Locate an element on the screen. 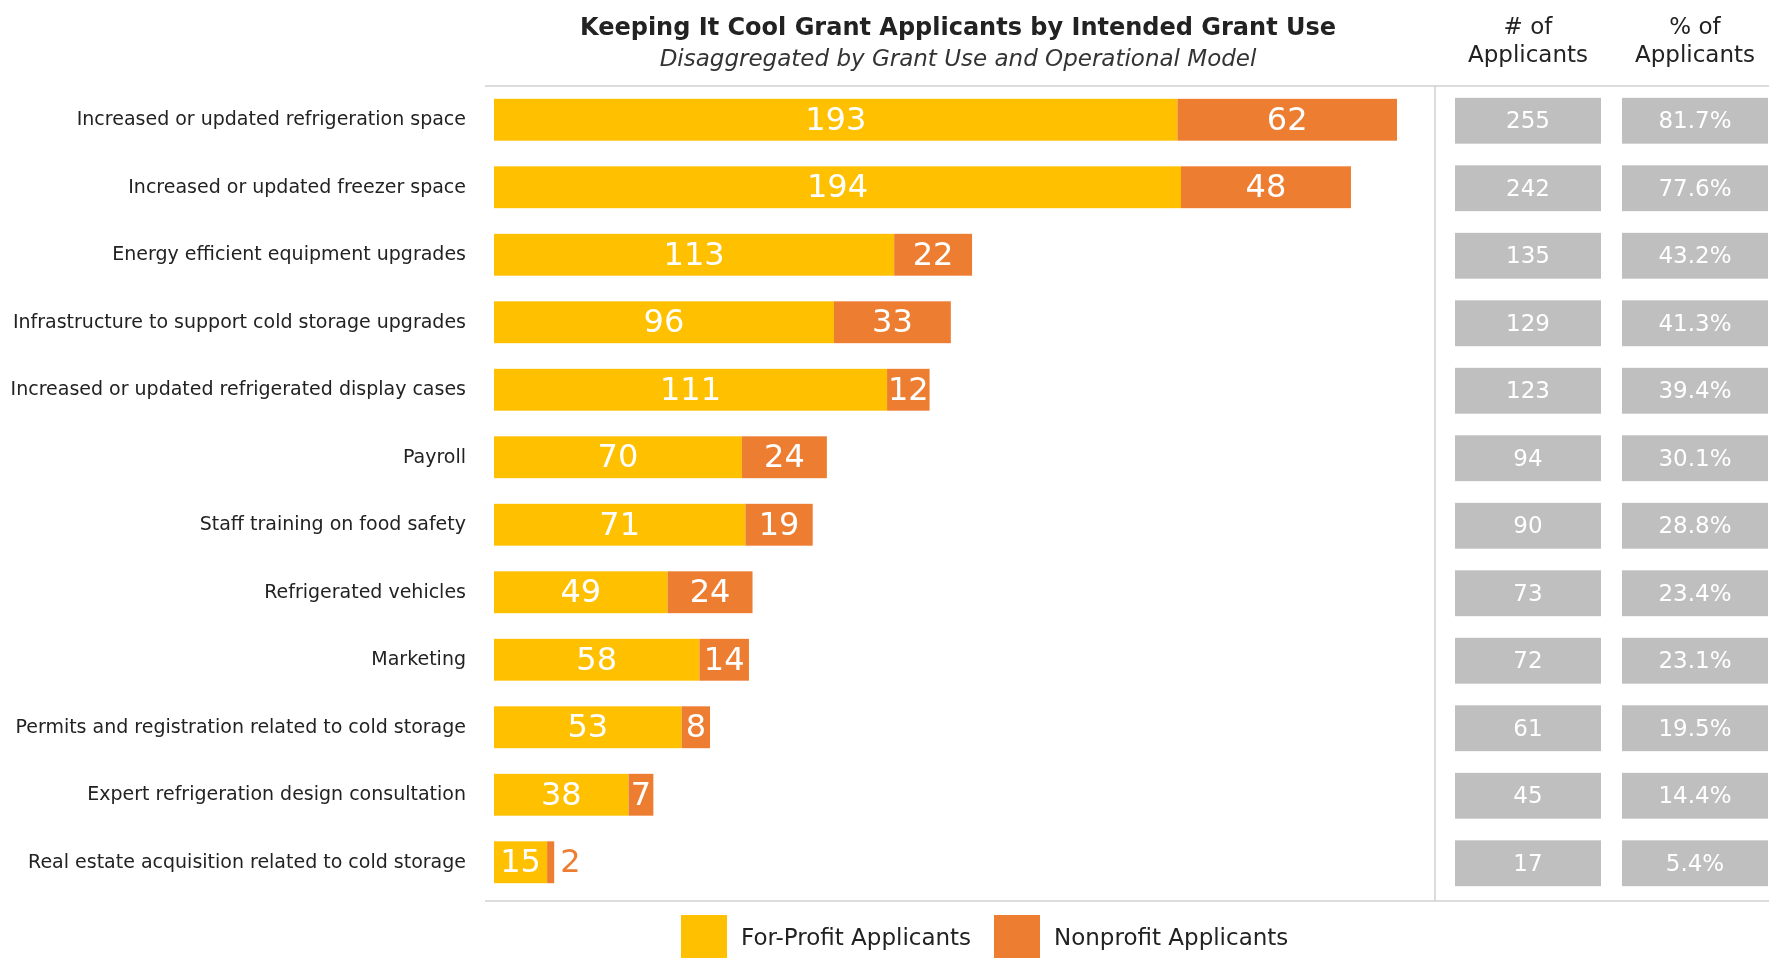 This screenshot has height=965, width=1777. legend-label: For-Profit Applicants is located at coordinates (856, 936).